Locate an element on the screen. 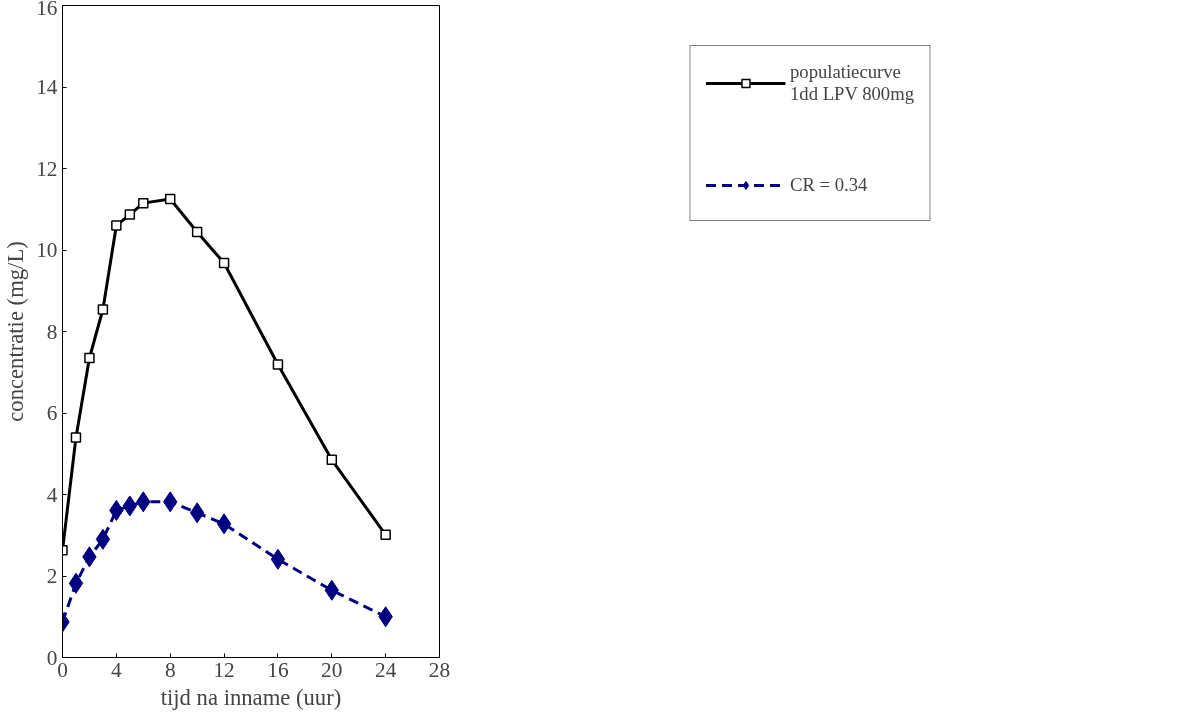 This screenshot has height=720, width=1188. y-tick-label: 4 is located at coordinates (52, 494).